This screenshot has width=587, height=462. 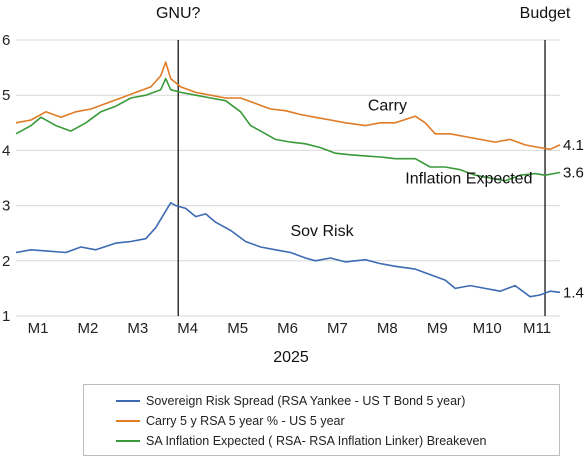 What do you see at coordinates (6, 40) in the screenshot?
I see `y-tick-label: 6` at bounding box center [6, 40].